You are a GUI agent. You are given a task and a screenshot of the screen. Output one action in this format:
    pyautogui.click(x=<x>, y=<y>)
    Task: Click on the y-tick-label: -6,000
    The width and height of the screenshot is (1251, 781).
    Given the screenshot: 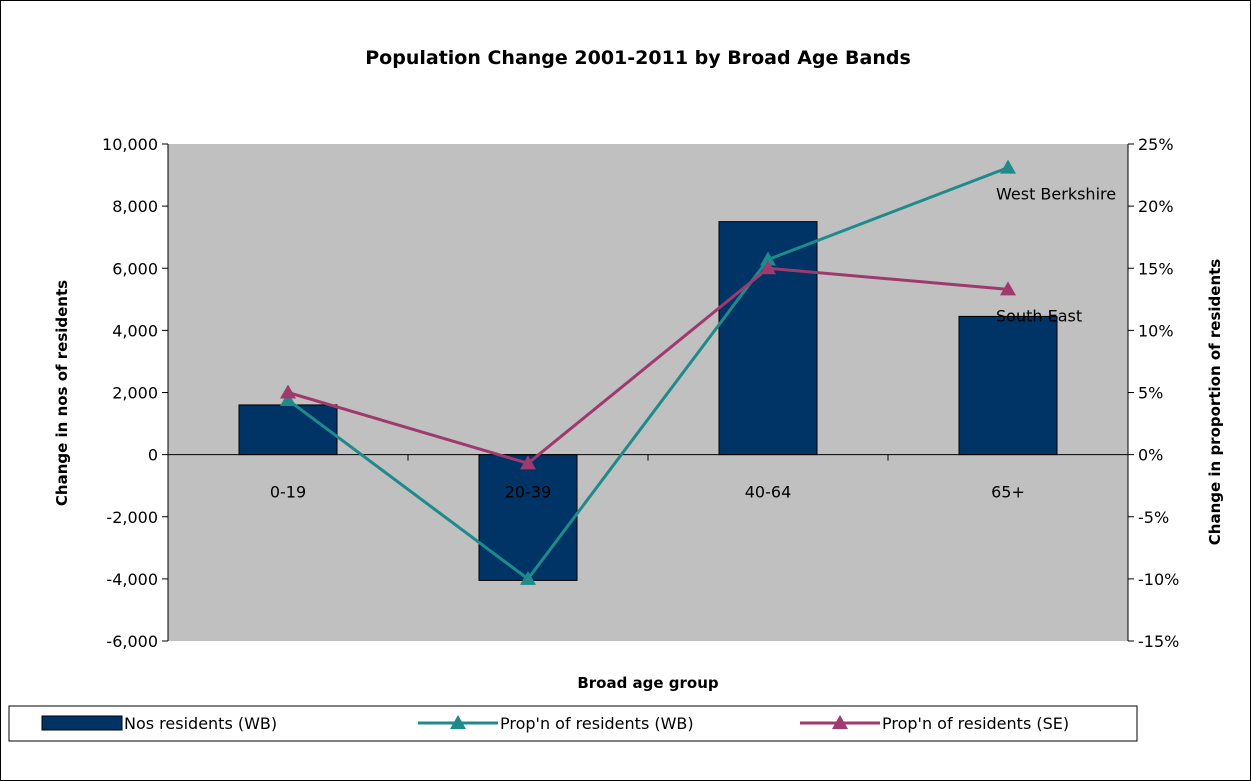 What is the action you would take?
    pyautogui.click(x=132, y=641)
    